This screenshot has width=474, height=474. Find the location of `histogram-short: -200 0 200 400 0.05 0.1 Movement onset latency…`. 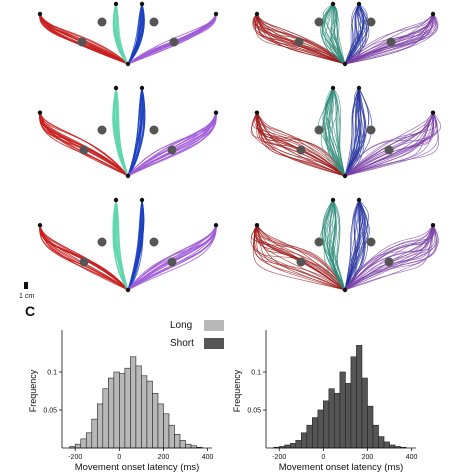

histogram-short: -200 0 200 400 0.05 0.1 Movement onset latency… is located at coordinates (325, 401).